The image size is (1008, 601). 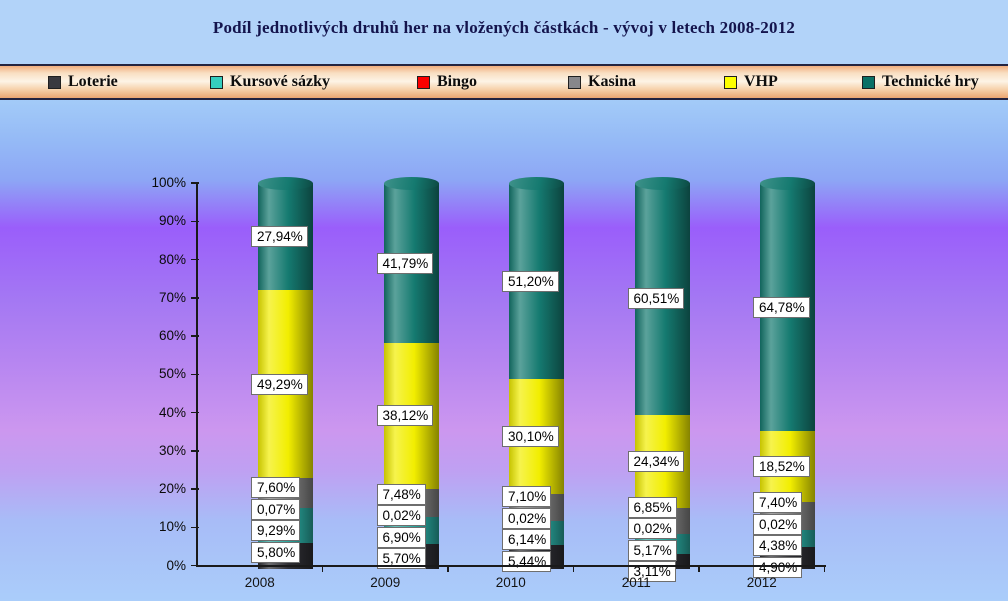 What do you see at coordinates (280, 81) in the screenshot?
I see `legend-label-kursove-sazky: Kursové sázky` at bounding box center [280, 81].